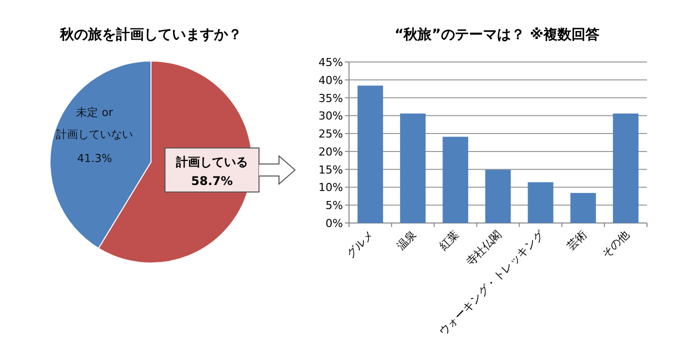  I want to click on slice-label: 未定 or 計画していない, so click(95, 124).